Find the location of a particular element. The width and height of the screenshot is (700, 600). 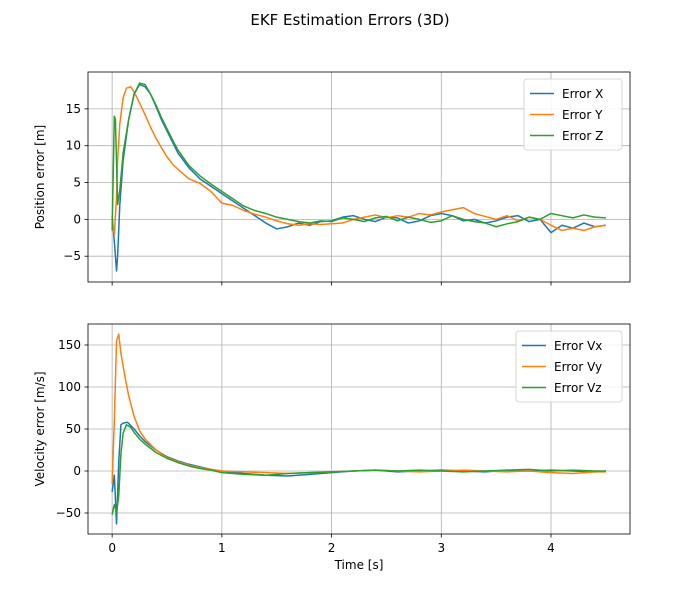

xtick-label-vel-0: 0 is located at coordinates (112, 548).